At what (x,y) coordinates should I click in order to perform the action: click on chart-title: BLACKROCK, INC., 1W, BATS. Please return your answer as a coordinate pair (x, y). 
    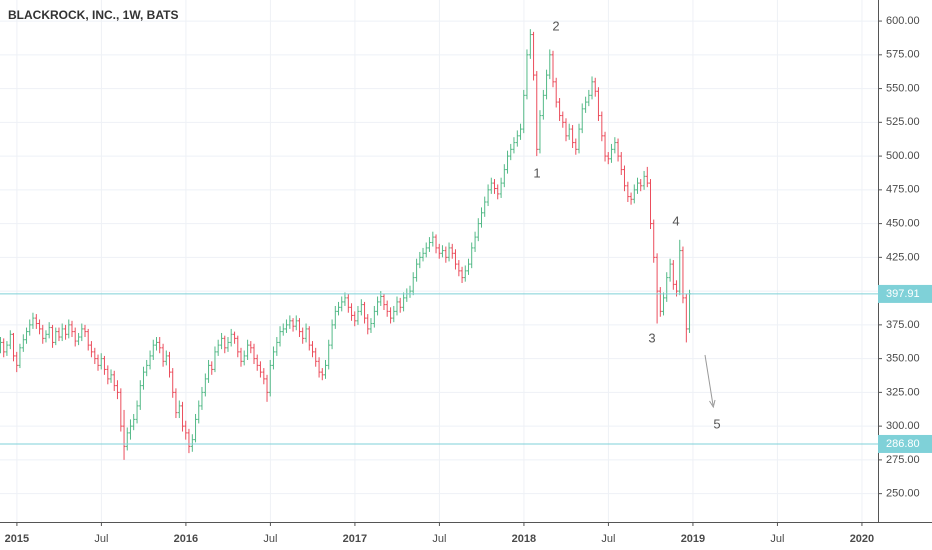
    Looking at the image, I should click on (93, 15).